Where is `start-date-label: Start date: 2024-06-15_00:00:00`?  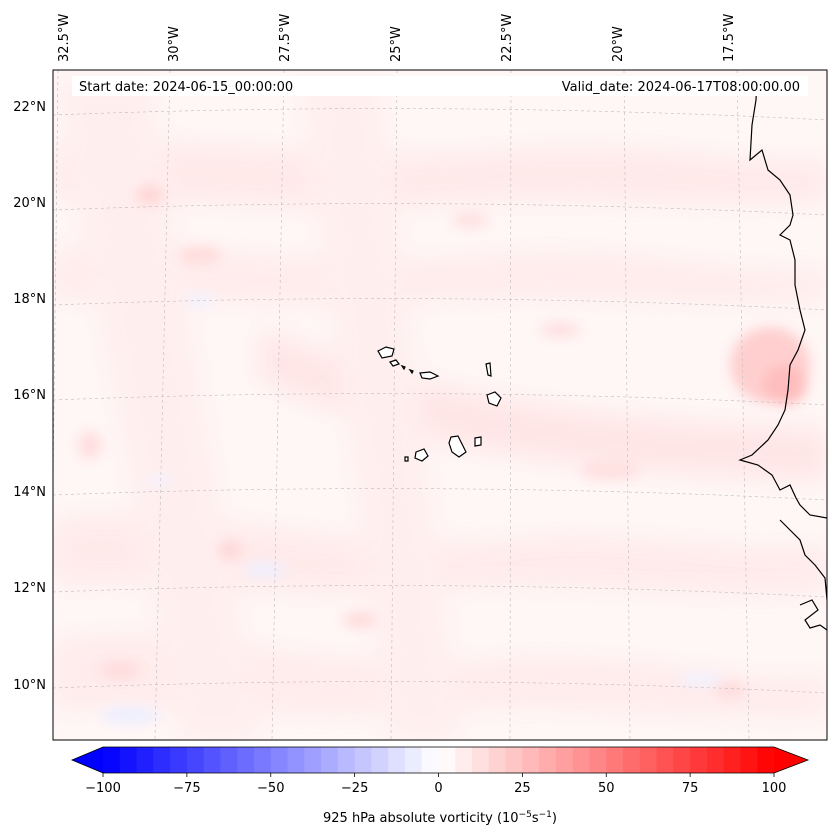 start-date-label: Start date: 2024-06-15_00:00:00 is located at coordinates (186, 87).